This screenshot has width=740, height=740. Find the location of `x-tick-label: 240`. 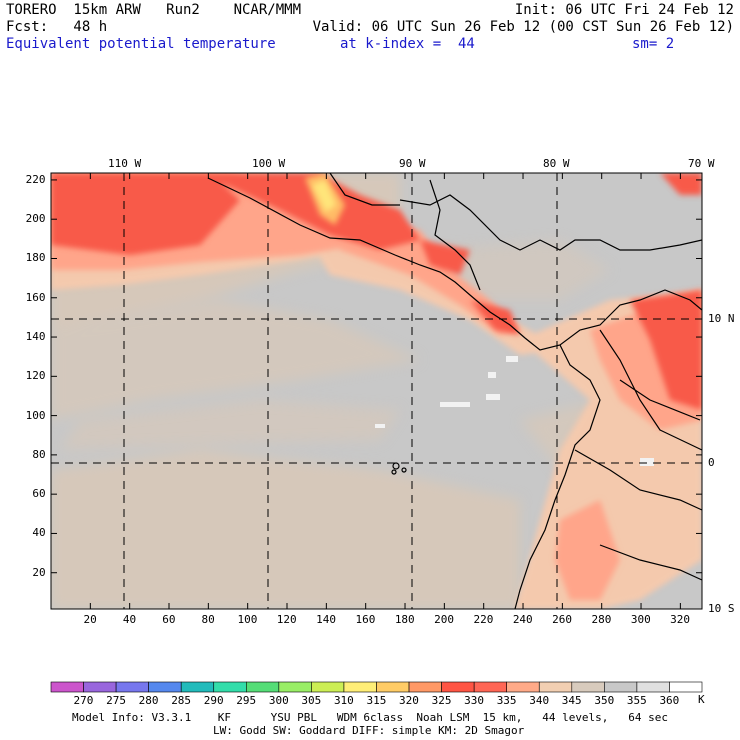

x-tick-label: 240 is located at coordinates (522, 619).